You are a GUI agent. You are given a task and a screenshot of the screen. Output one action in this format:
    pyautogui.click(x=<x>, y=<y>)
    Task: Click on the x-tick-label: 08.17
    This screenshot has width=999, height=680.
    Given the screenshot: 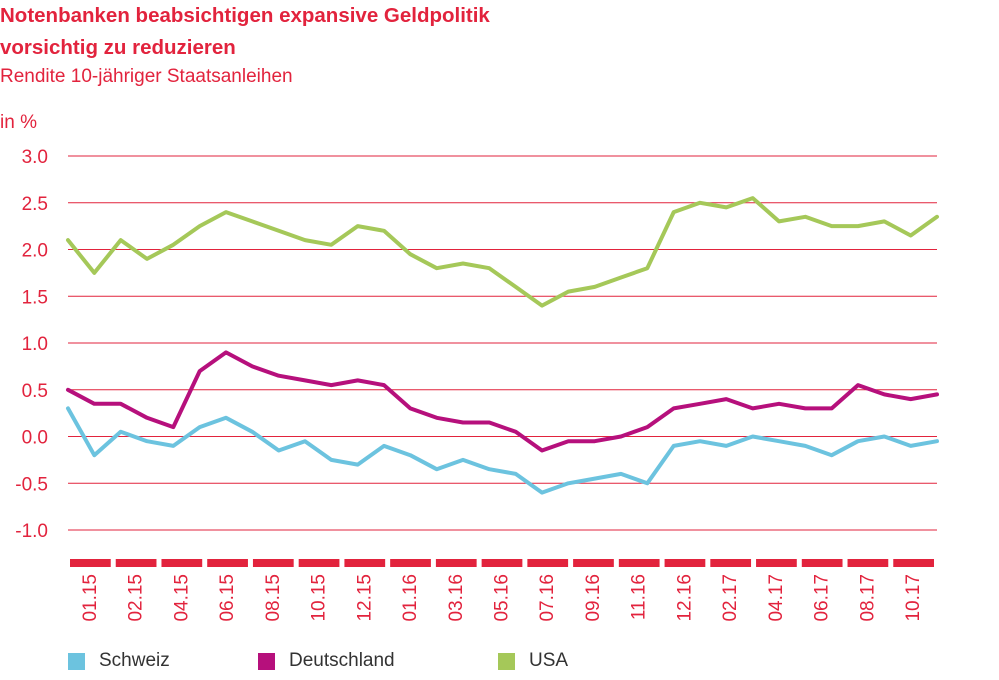 What is the action you would take?
    pyautogui.click(x=867, y=598)
    